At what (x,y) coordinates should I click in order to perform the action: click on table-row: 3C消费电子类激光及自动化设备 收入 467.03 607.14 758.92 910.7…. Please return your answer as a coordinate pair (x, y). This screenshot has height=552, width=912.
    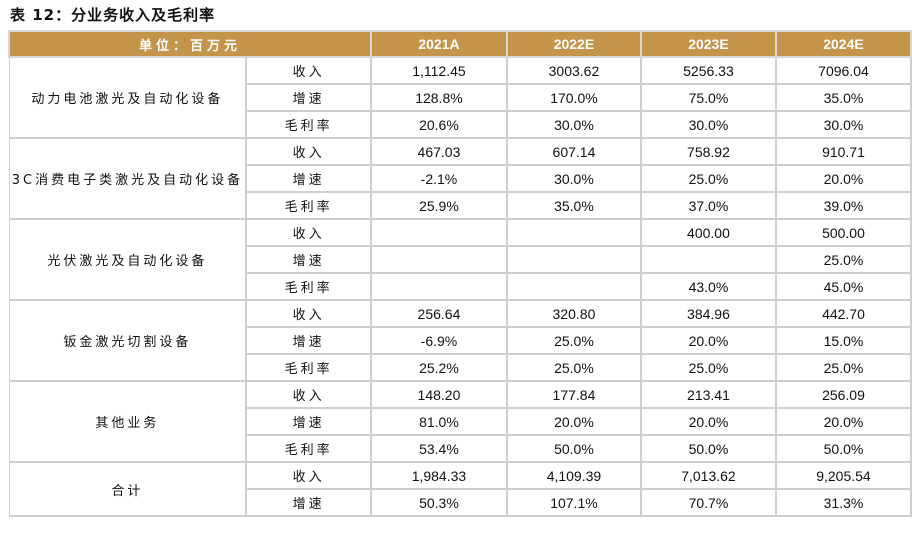
    Looking at the image, I should click on (460, 178).